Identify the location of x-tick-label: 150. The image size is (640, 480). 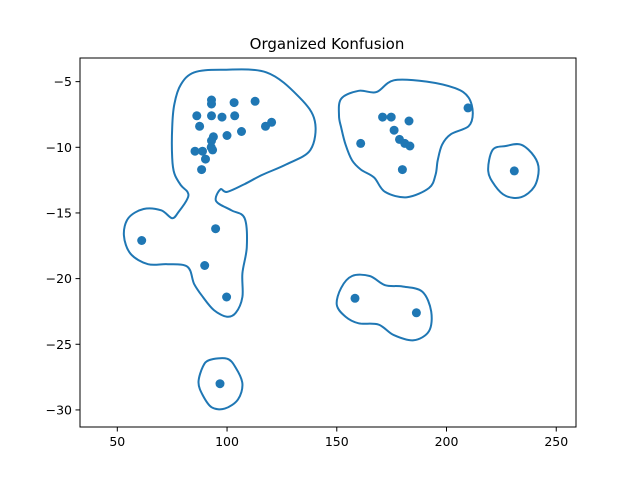
(337, 441).